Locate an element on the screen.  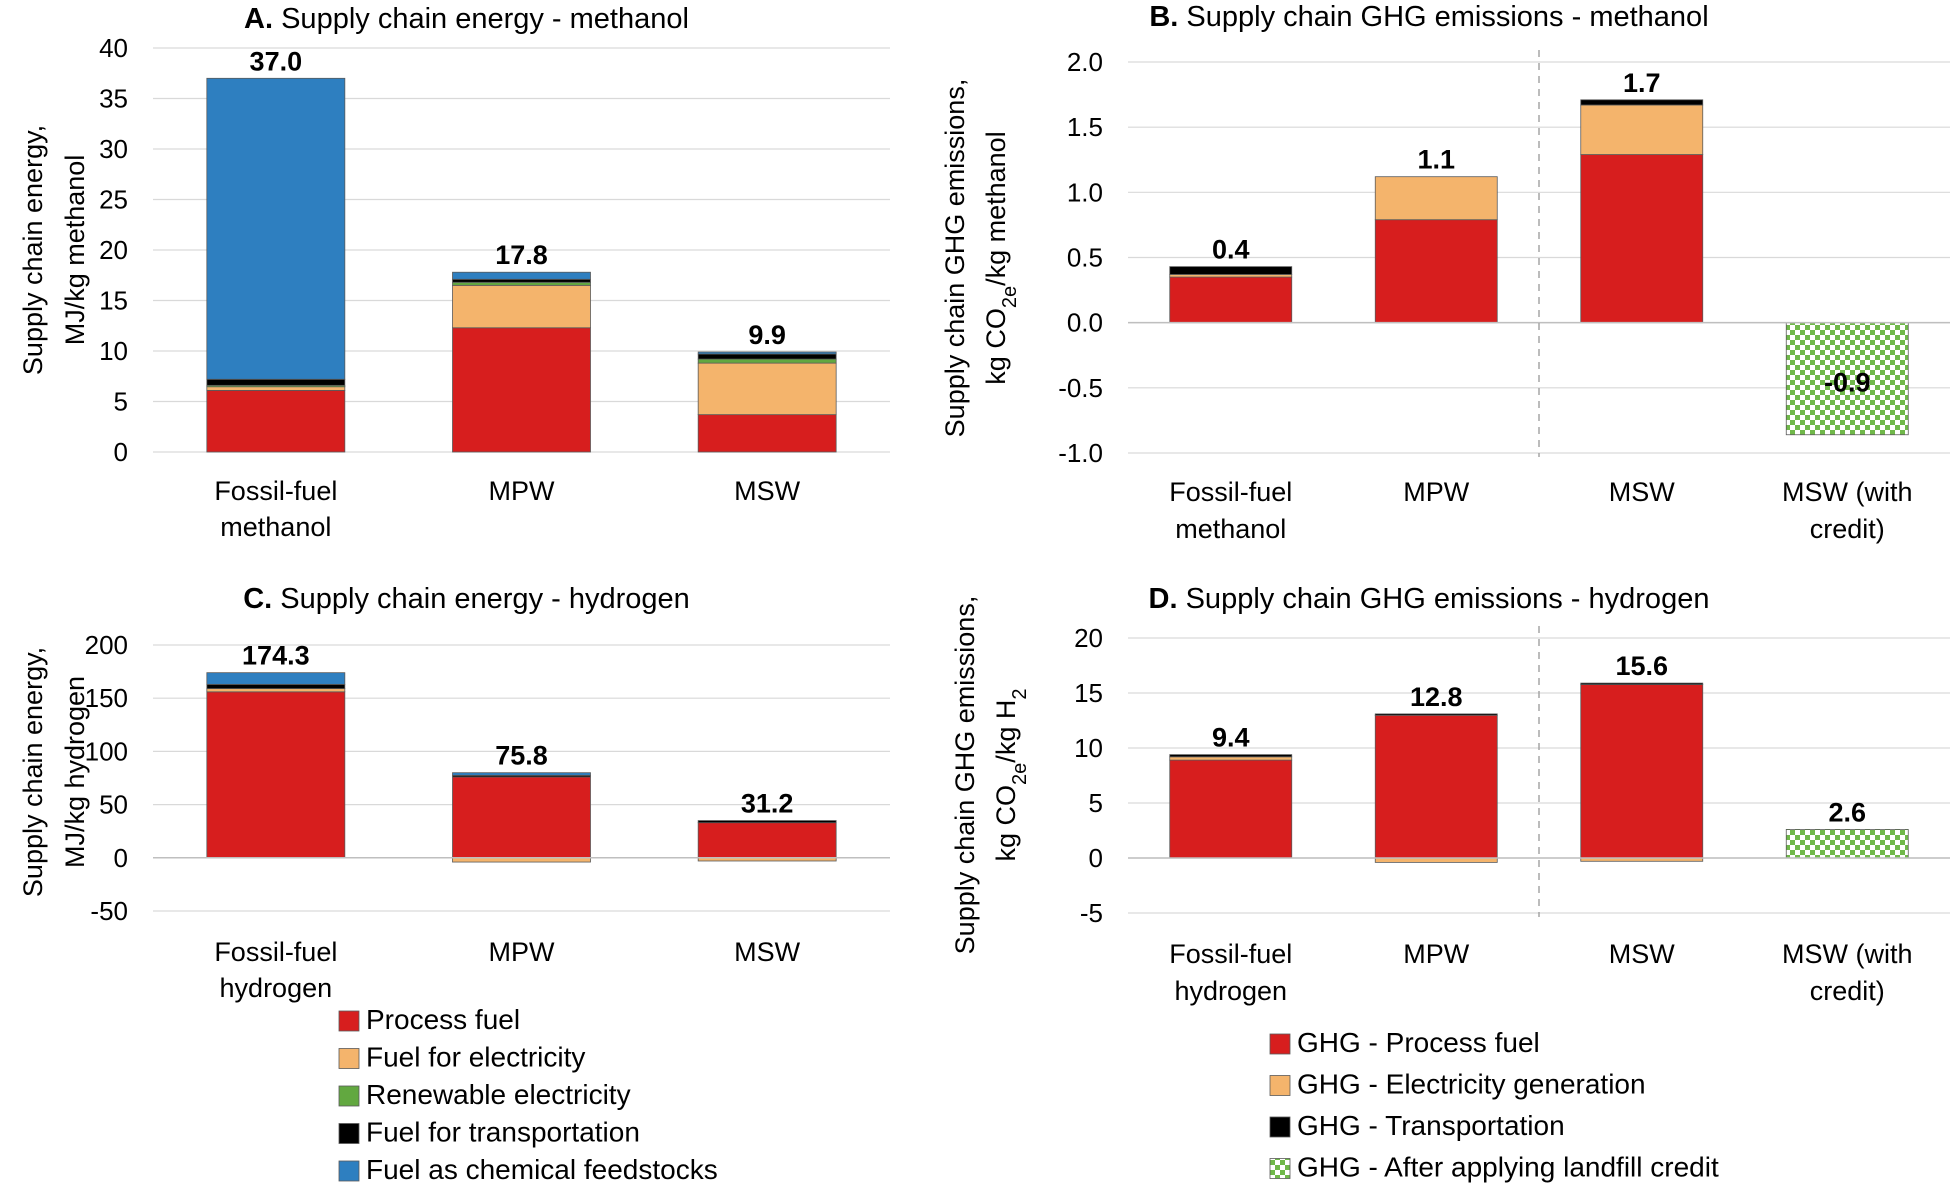
y-axis-label-line: kg CO2e/kg H2 is located at coordinates (1011, 775).